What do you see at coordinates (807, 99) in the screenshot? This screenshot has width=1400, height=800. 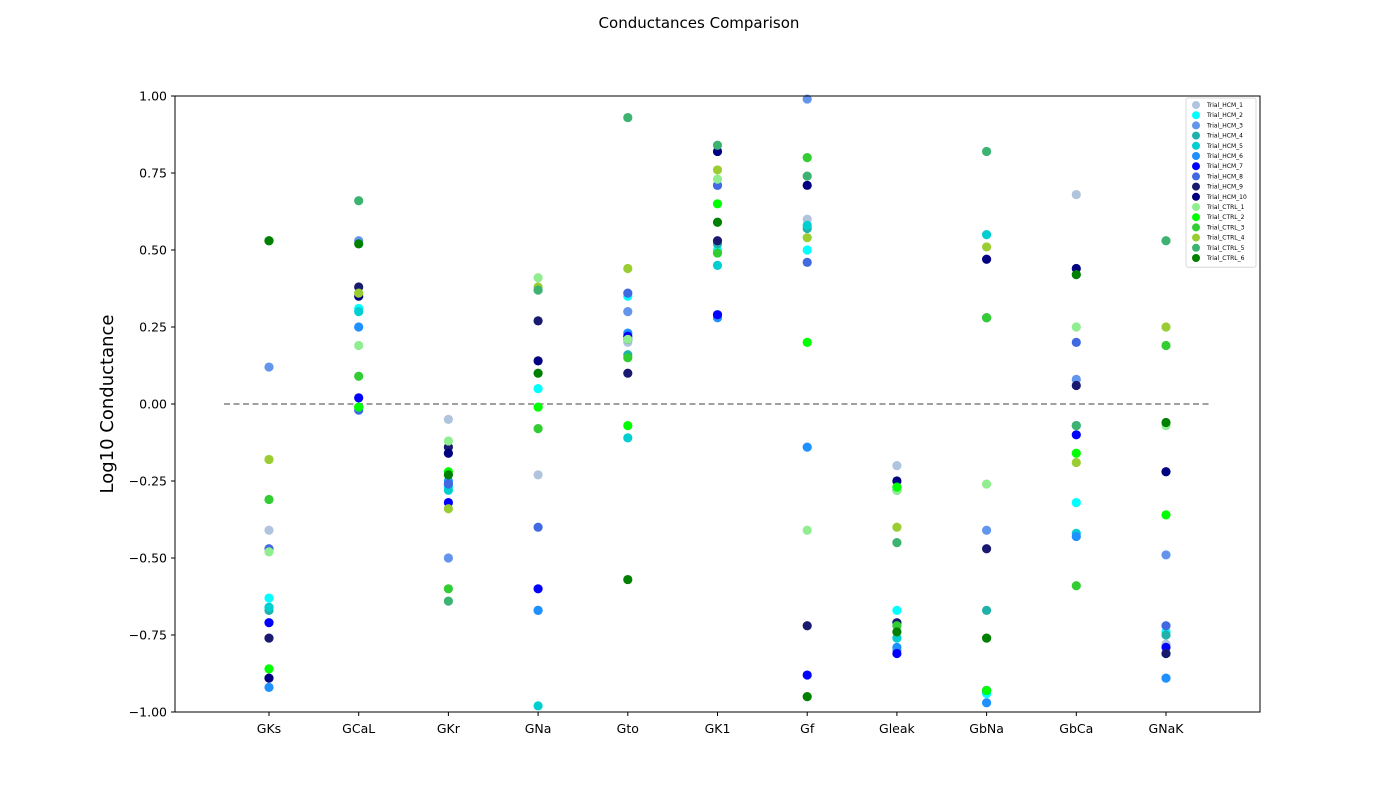 I see `data-point-trial-hcm-3-gf` at bounding box center [807, 99].